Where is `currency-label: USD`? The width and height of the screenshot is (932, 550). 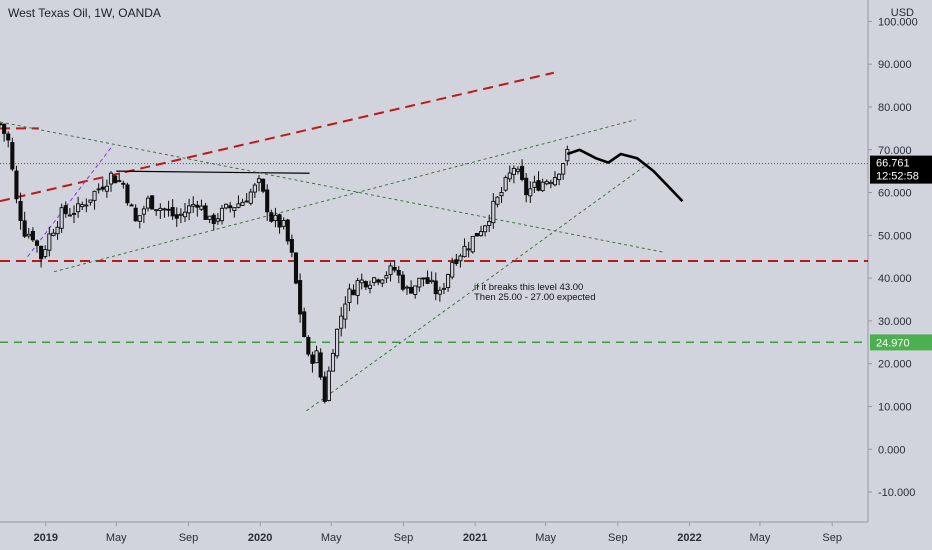
currency-label: USD is located at coordinates (902, 13).